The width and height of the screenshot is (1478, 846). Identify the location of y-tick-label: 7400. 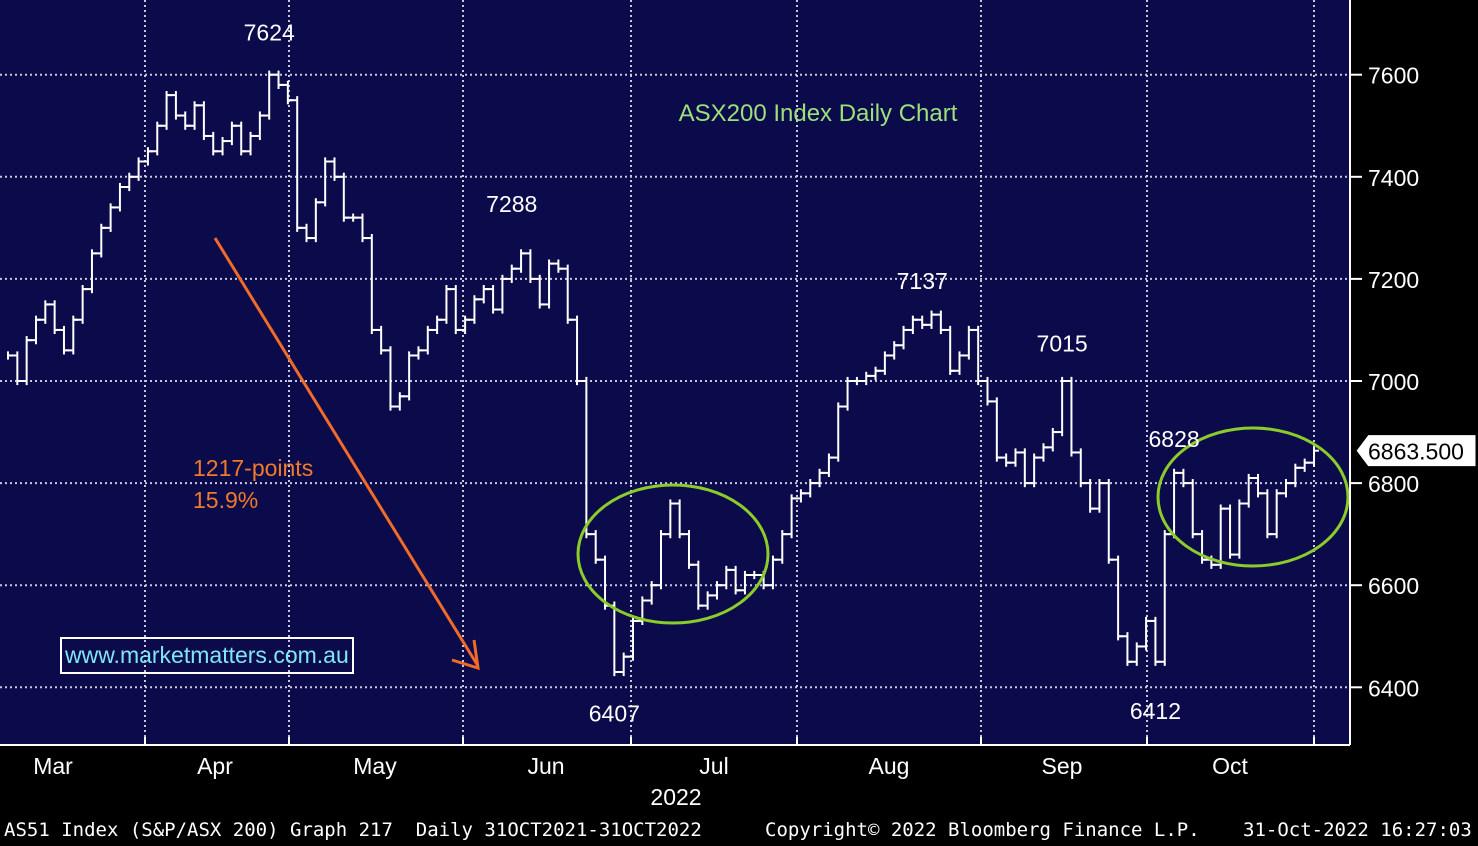
(1393, 178).